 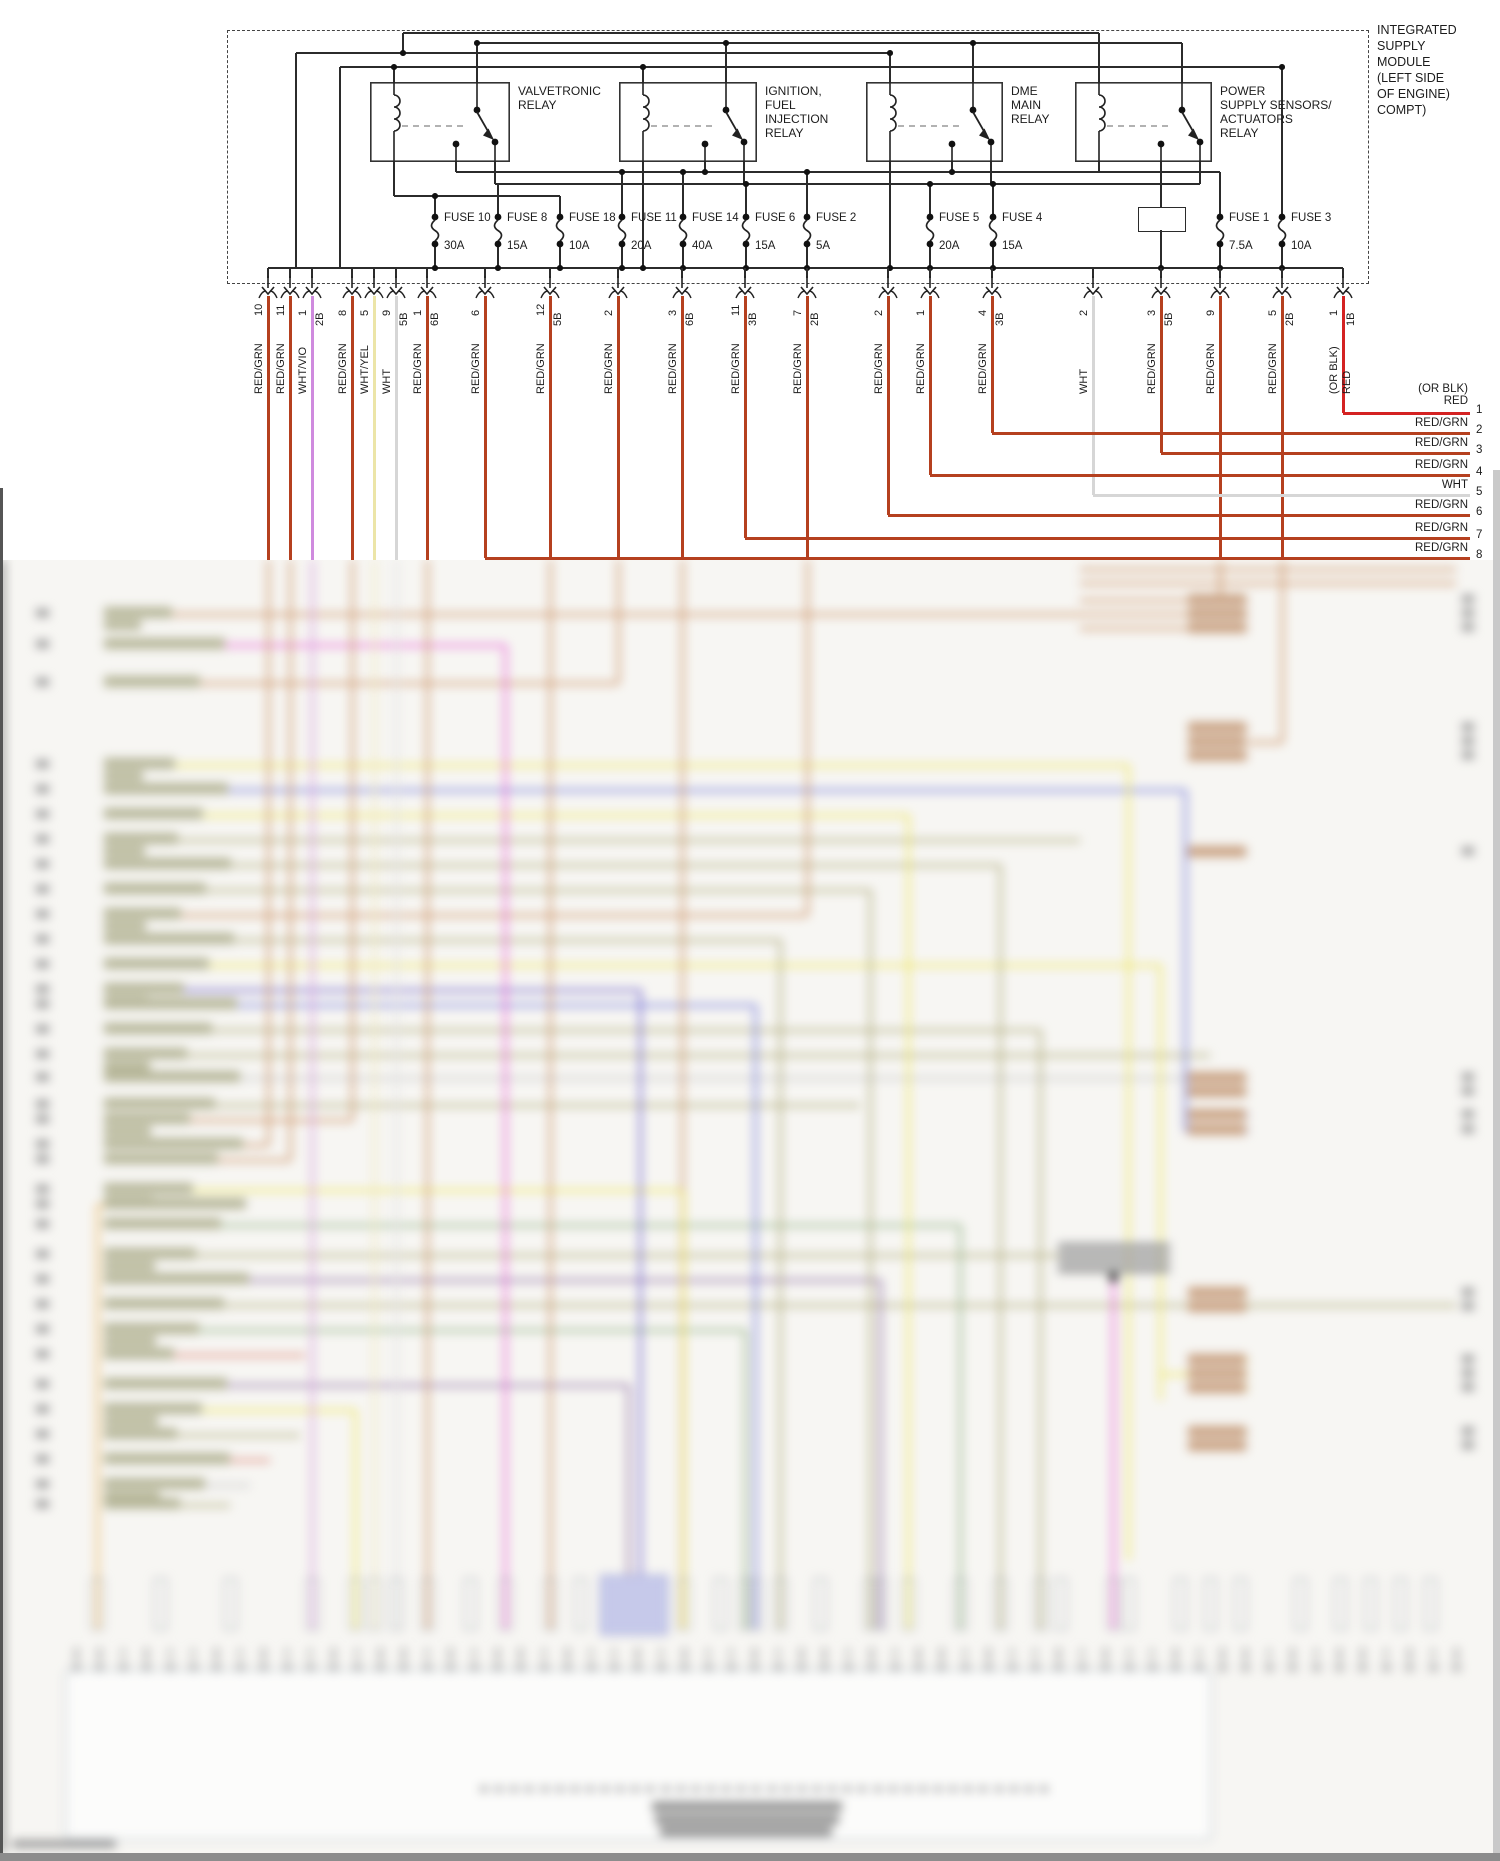 I want to click on pin-number: 1, so click(x=418, y=312).